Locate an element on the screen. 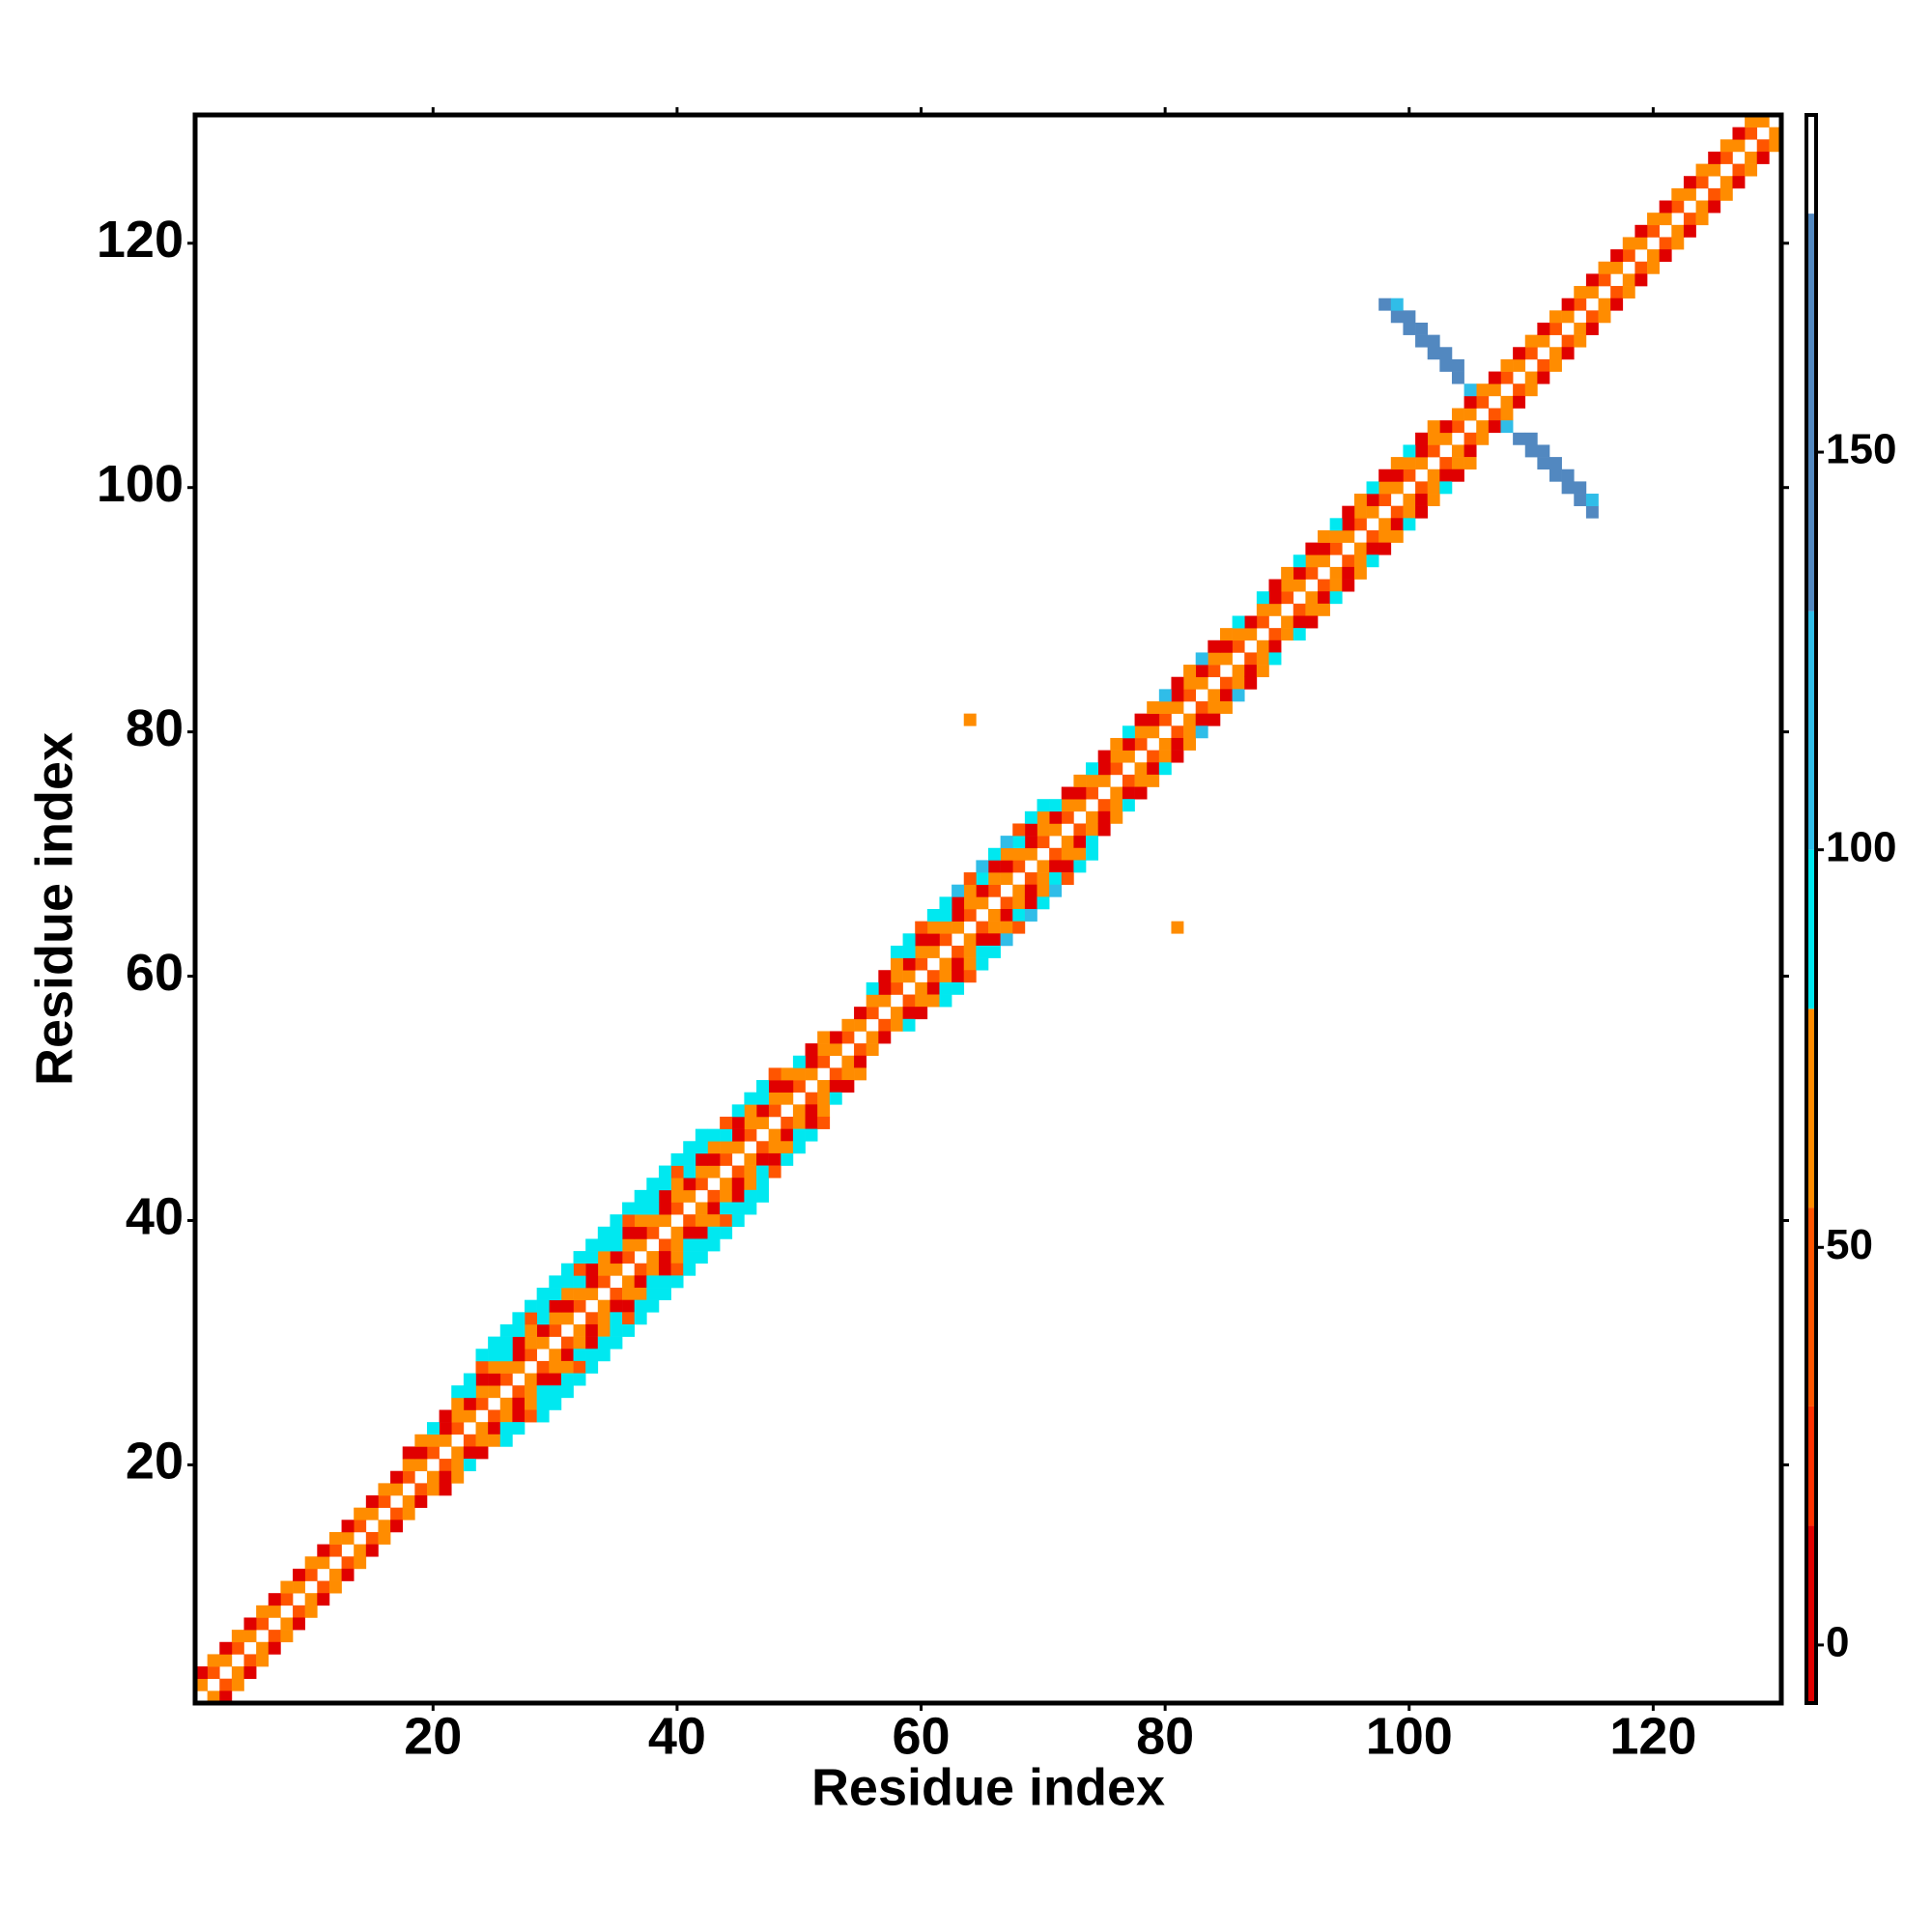 Image resolution: width=1932 pixels, height=1932 pixels. colorbar-frame is located at coordinates (1811, 909).